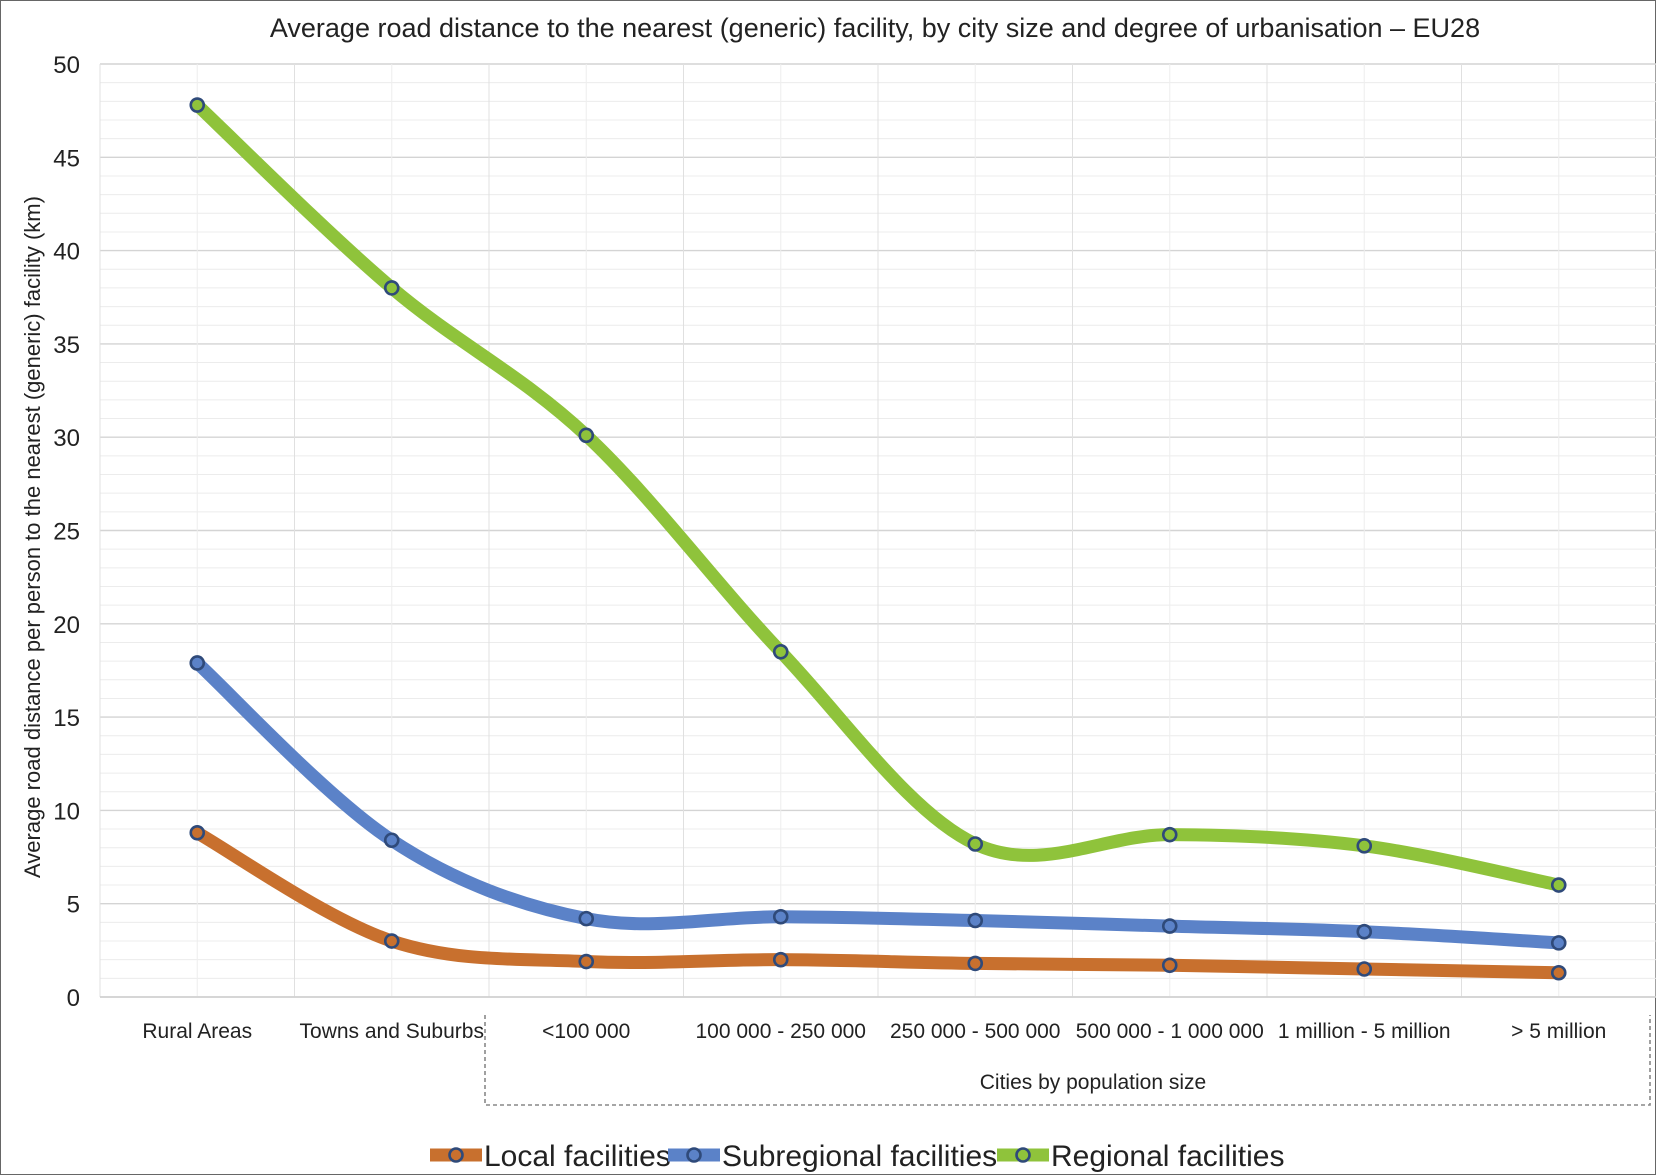 Image resolution: width=1656 pixels, height=1175 pixels. Describe the element at coordinates (975, 1031) in the screenshot. I see `x-tick-label: 250 000 - 500 000` at that location.